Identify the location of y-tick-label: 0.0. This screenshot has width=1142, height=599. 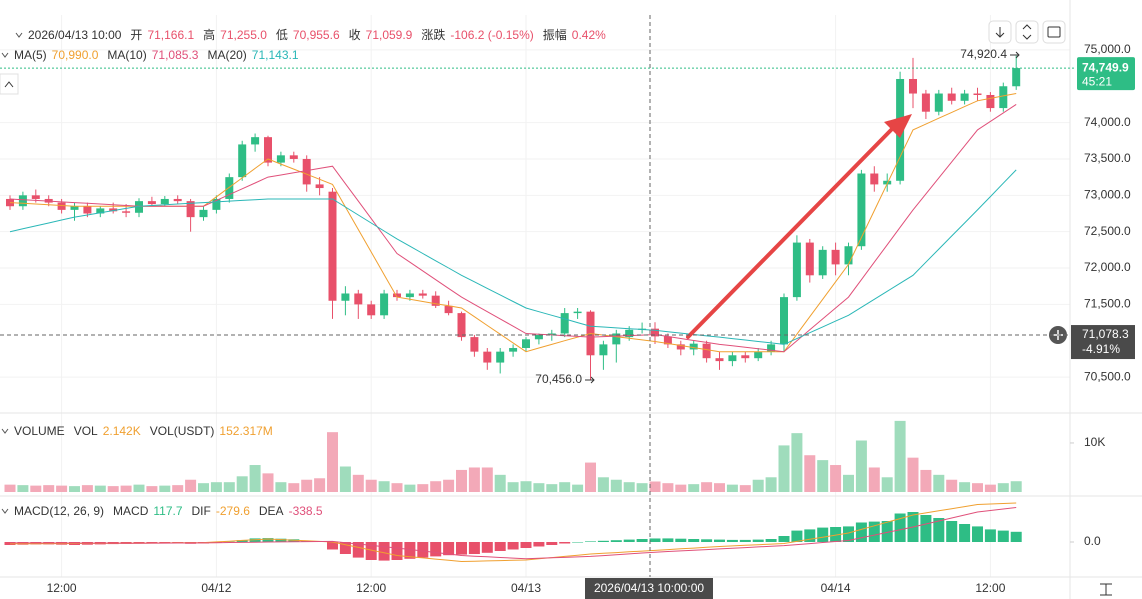
(1092, 541).